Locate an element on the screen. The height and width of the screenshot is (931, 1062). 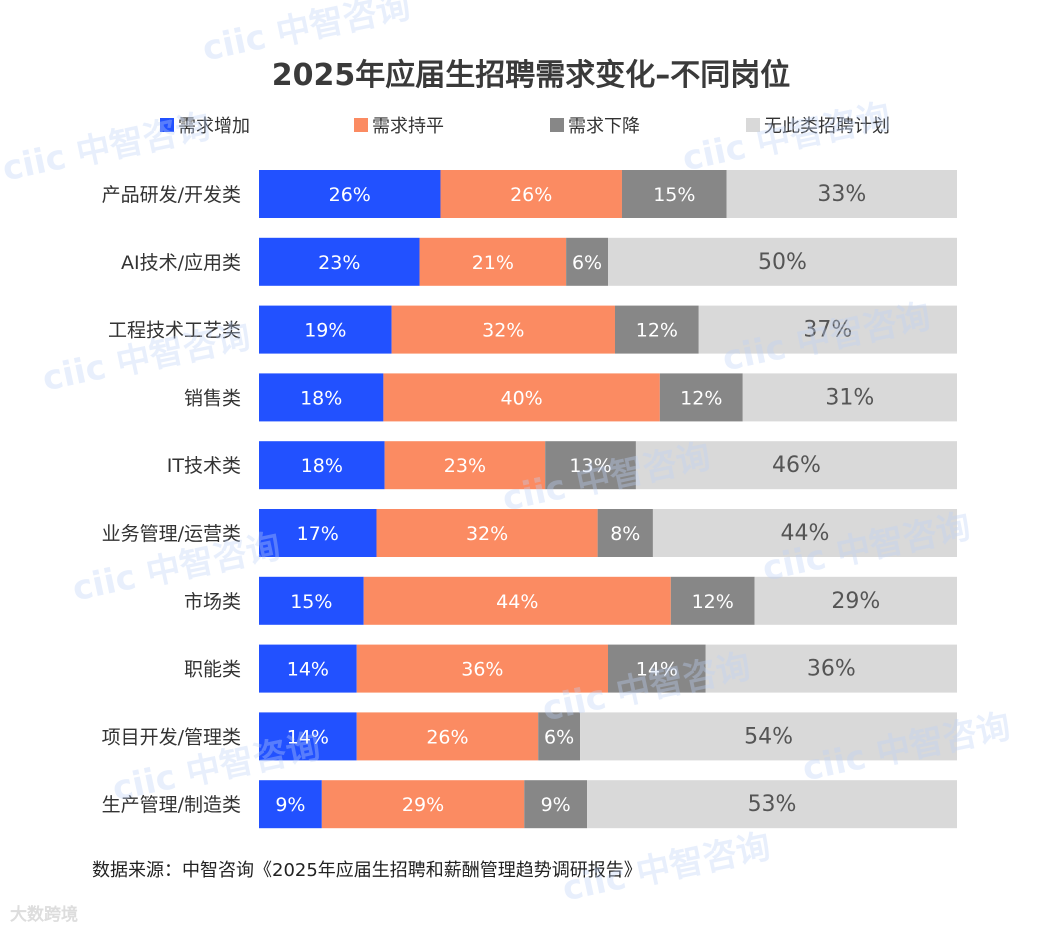
category-label: AI技术/应用类 is located at coordinates (181, 263).